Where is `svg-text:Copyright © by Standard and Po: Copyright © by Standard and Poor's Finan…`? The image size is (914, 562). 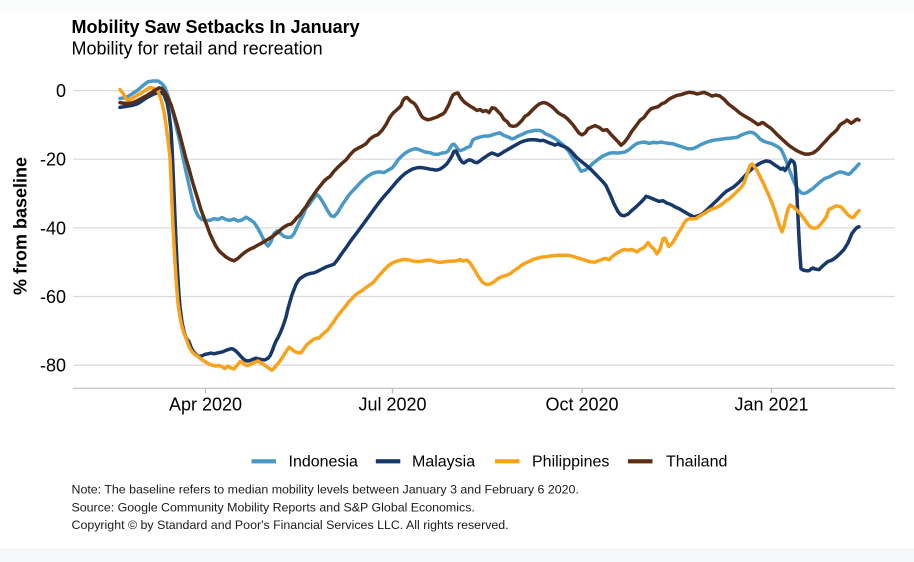 svg-text:Copyright © by Standard and Po: Copyright © by Standard and Poor's Finan… is located at coordinates (290, 525).